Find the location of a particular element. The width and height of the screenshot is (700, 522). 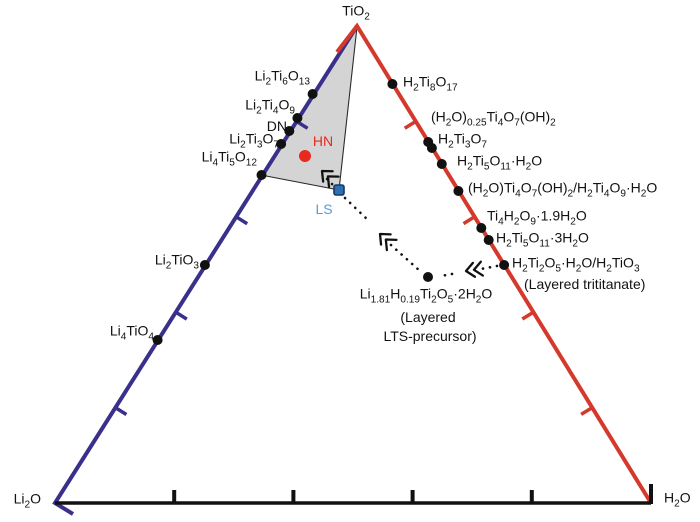

hn-point is located at coordinates (305, 156).